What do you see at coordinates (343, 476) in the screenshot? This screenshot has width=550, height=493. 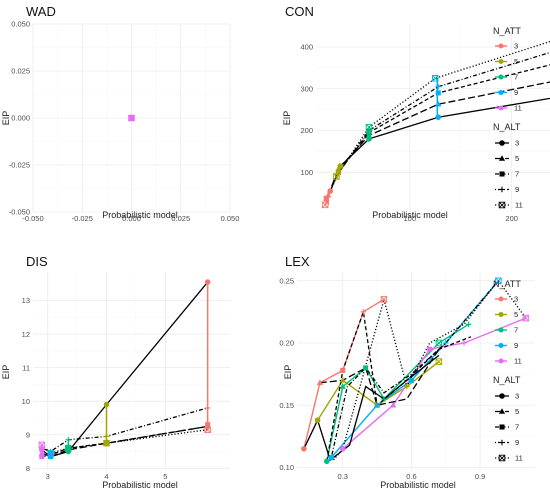 I see `x-tick-label: 0.3` at bounding box center [343, 476].